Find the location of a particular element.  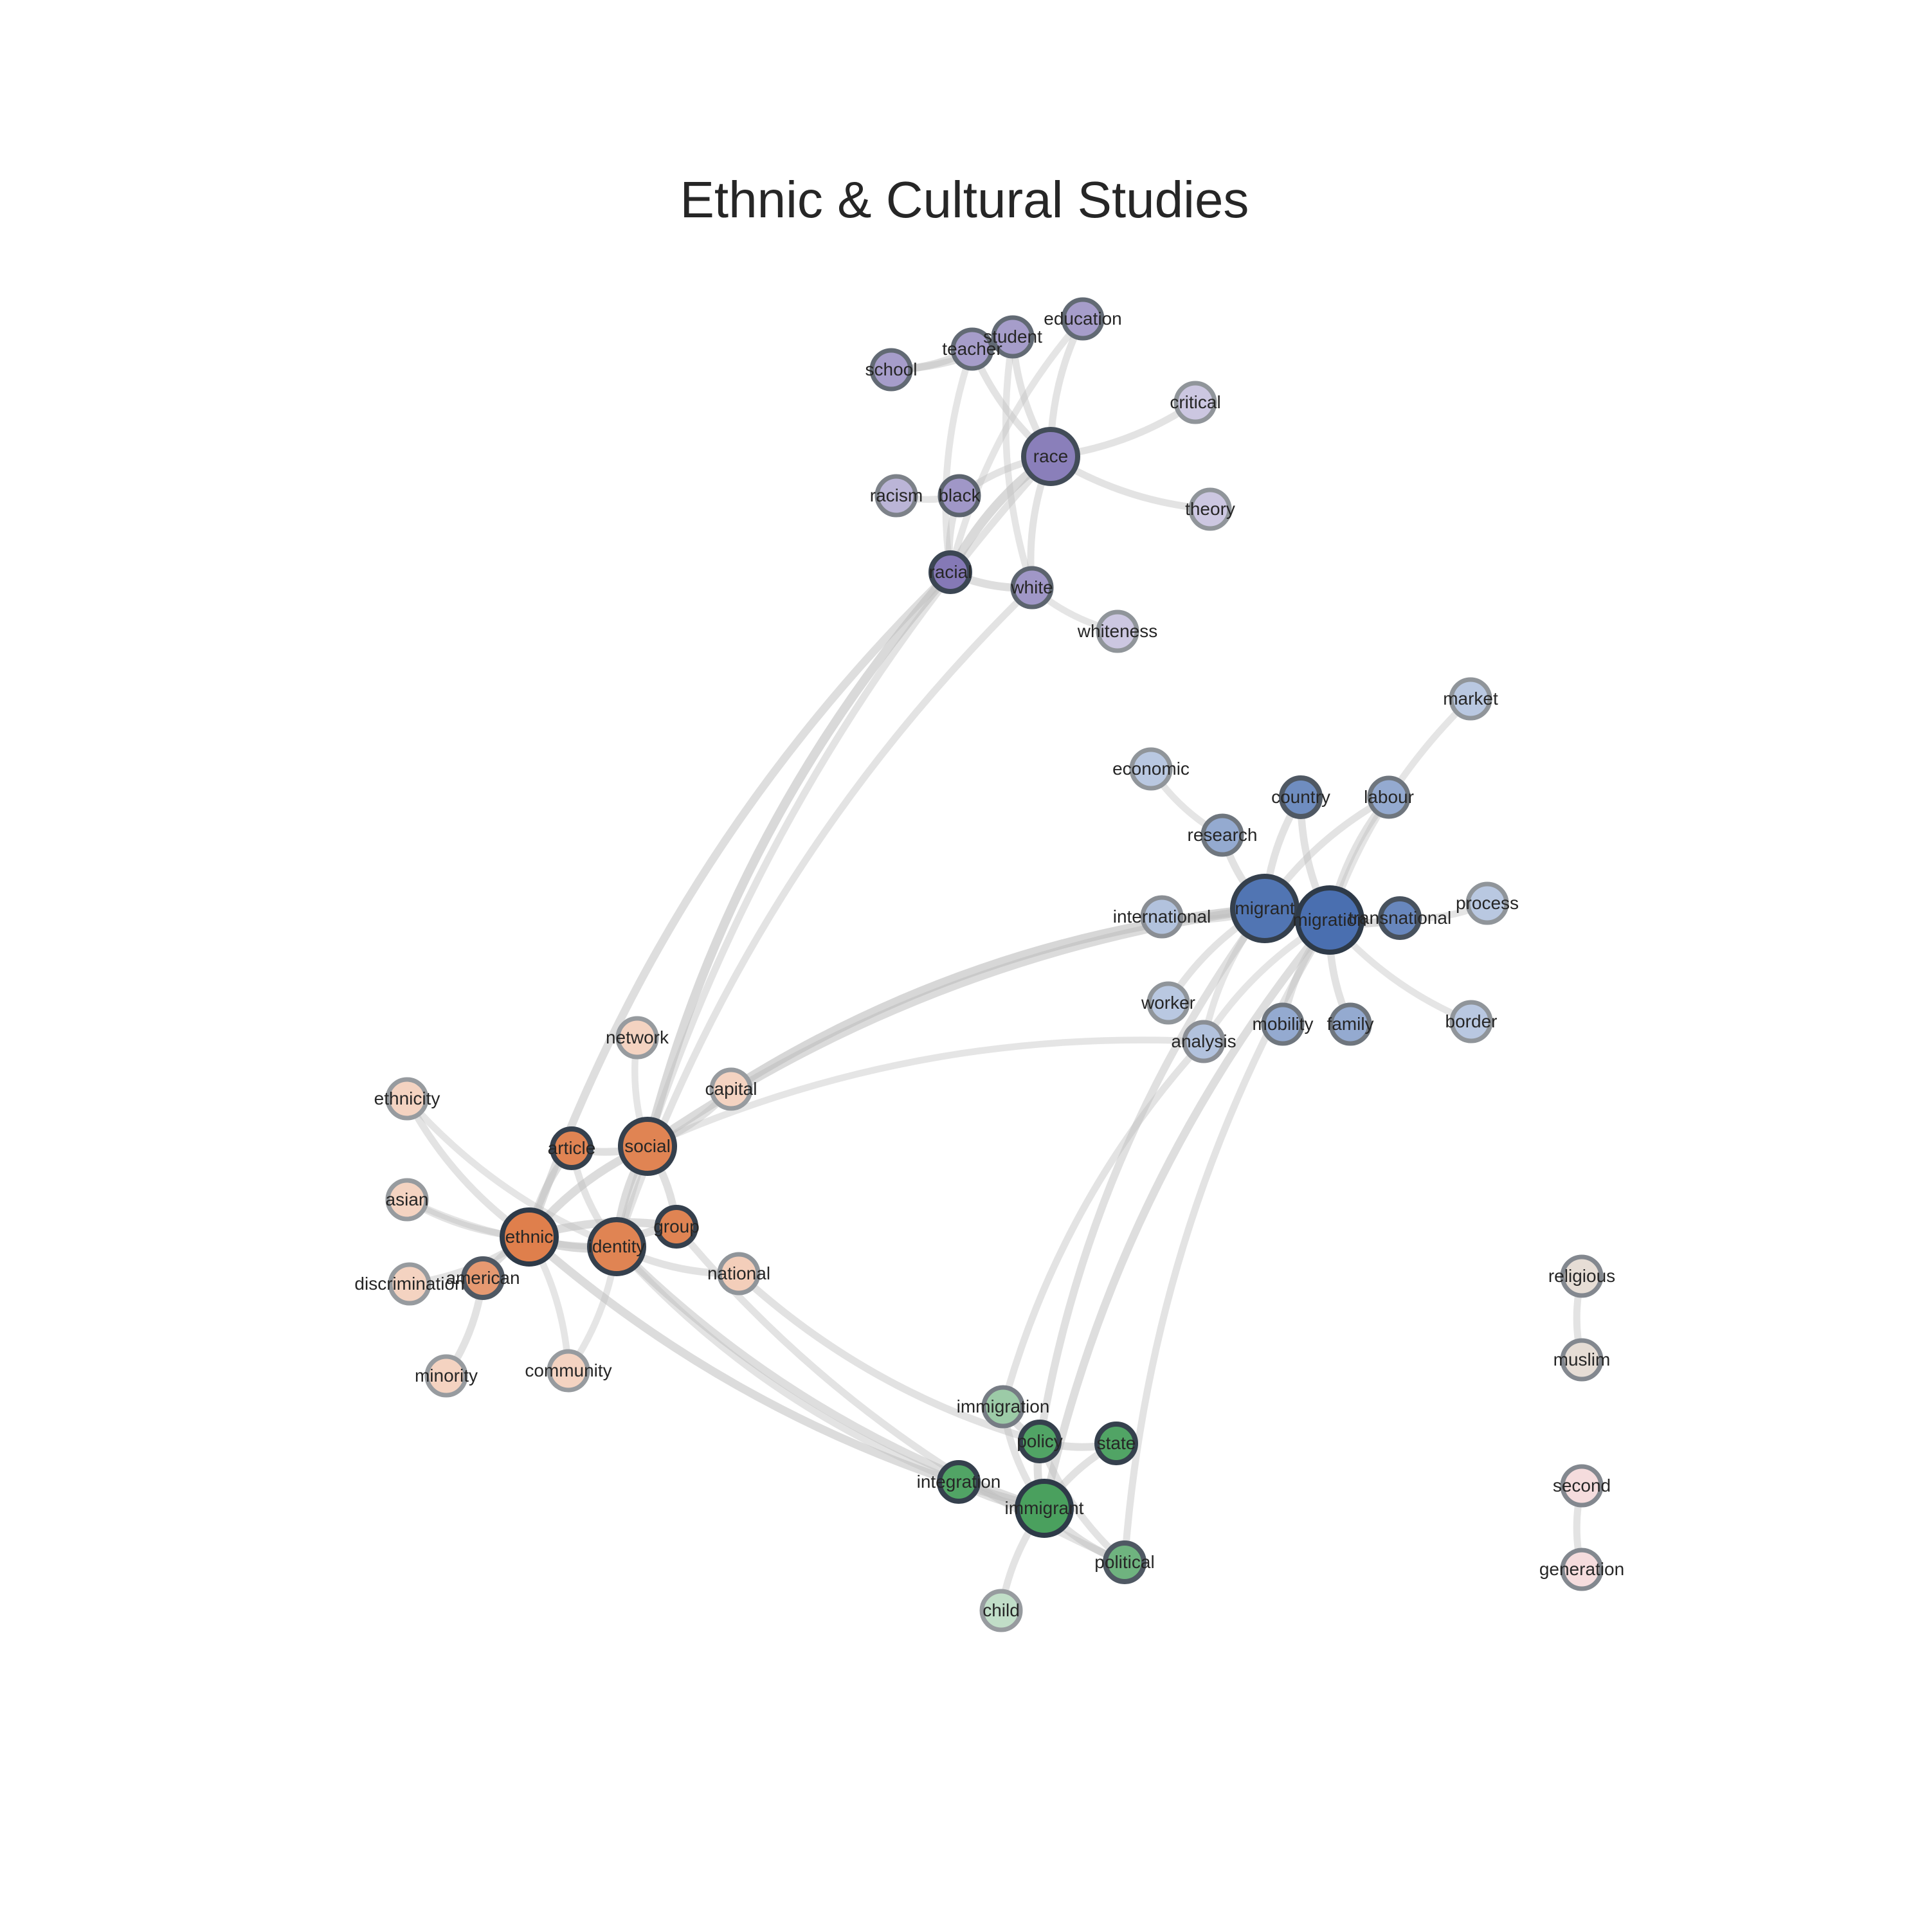

node-teacher is located at coordinates (972, 349).